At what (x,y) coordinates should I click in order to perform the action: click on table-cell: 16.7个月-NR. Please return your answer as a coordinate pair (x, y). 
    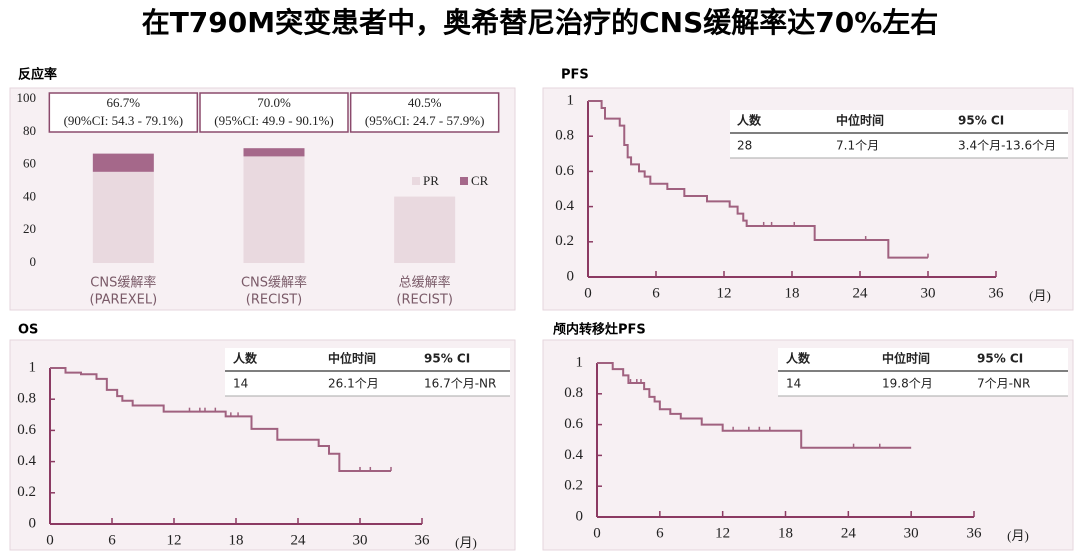
    Looking at the image, I should click on (460, 384).